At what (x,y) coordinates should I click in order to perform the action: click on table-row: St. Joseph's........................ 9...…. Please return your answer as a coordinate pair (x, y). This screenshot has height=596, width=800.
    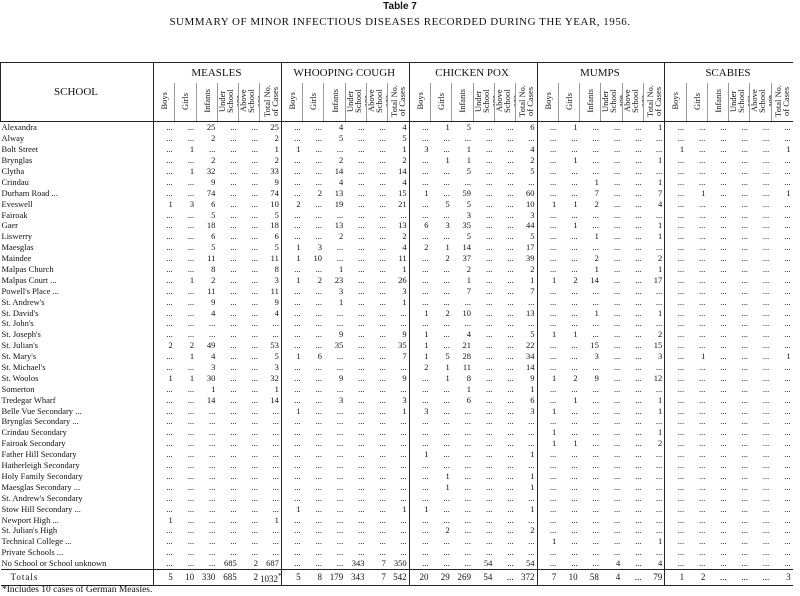
    Looking at the image, I should click on (397, 334).